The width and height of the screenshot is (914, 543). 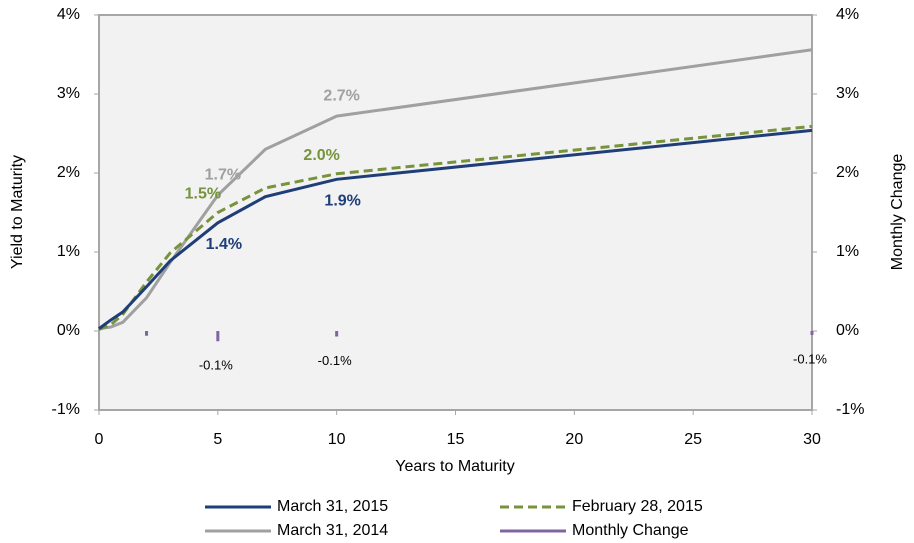 I want to click on y2-tick-label: 2%, so click(x=847, y=172).